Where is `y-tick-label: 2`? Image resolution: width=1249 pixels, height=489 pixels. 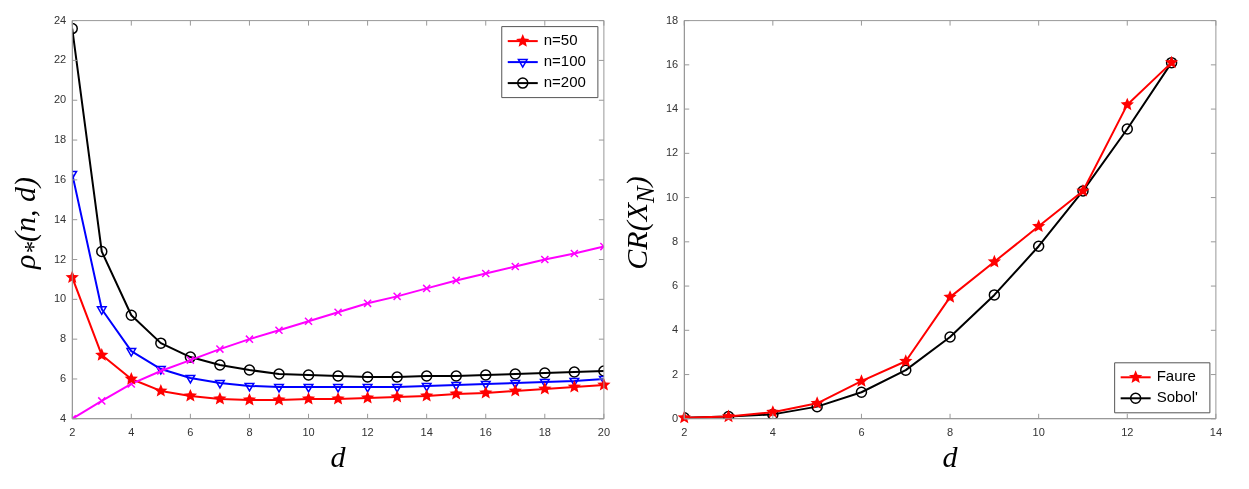
y-tick-label: 2 is located at coordinates (675, 373).